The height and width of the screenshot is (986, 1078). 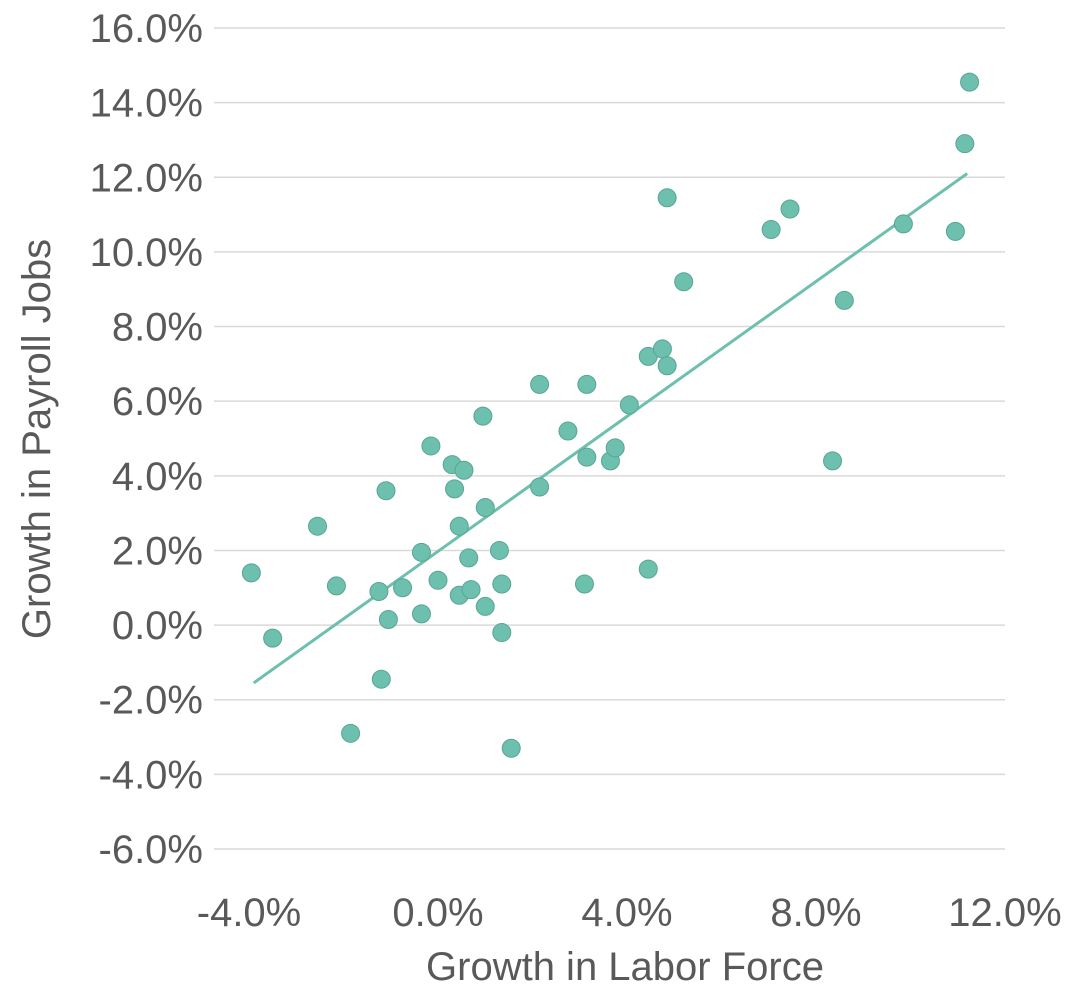 What do you see at coordinates (157, 626) in the screenshot?
I see `y-tick-label: 0.0%` at bounding box center [157, 626].